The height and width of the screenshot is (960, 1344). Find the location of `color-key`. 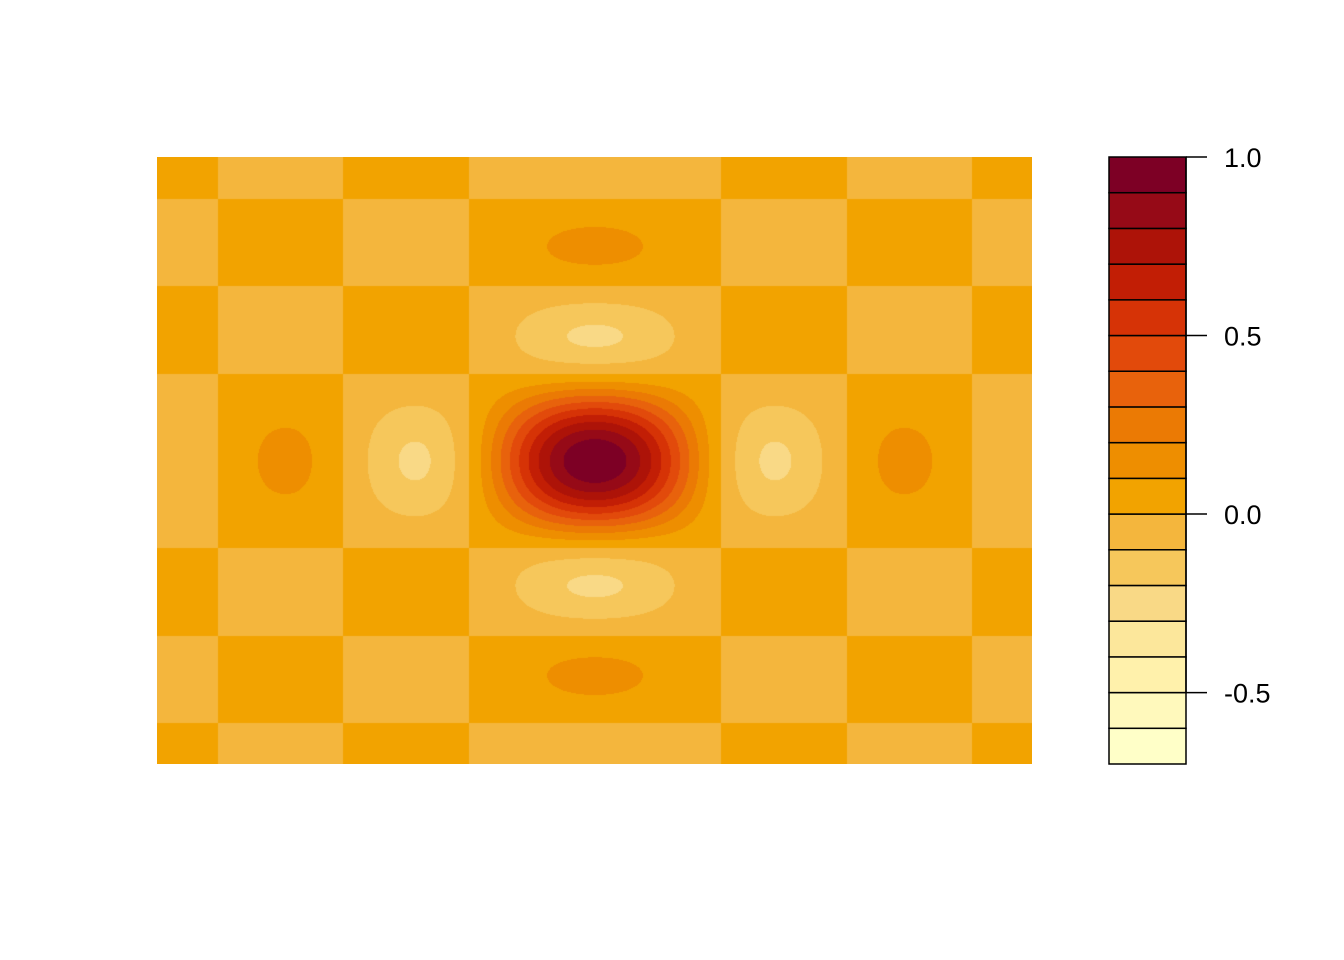

color-key is located at coordinates (1147, 460).